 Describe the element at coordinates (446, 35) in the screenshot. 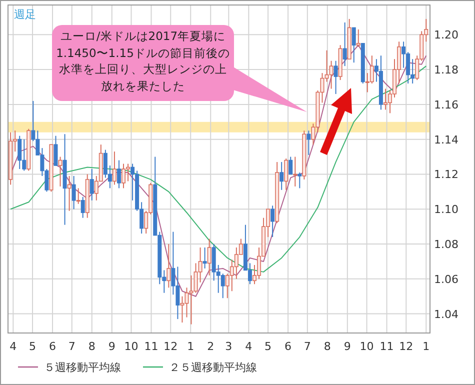

I see `y-tick-label: 1.20` at that location.